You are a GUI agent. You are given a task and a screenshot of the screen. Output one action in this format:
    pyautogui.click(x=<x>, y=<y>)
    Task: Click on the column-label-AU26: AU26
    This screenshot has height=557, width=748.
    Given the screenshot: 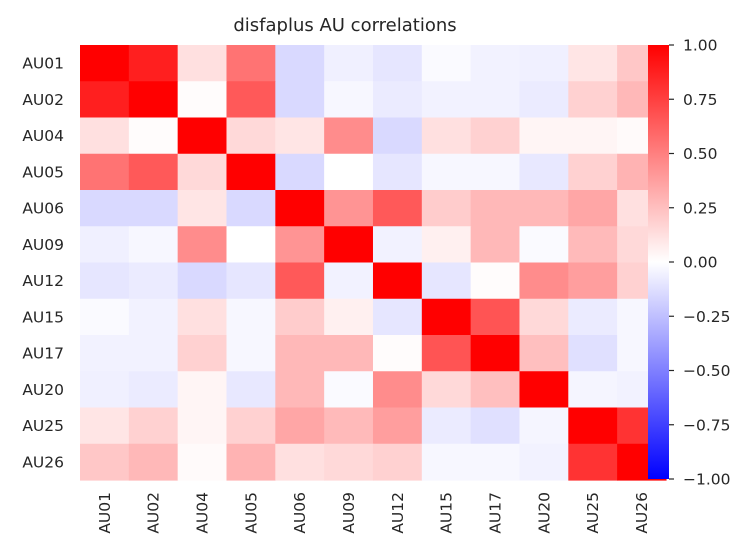 What is the action you would take?
    pyautogui.click(x=642, y=513)
    